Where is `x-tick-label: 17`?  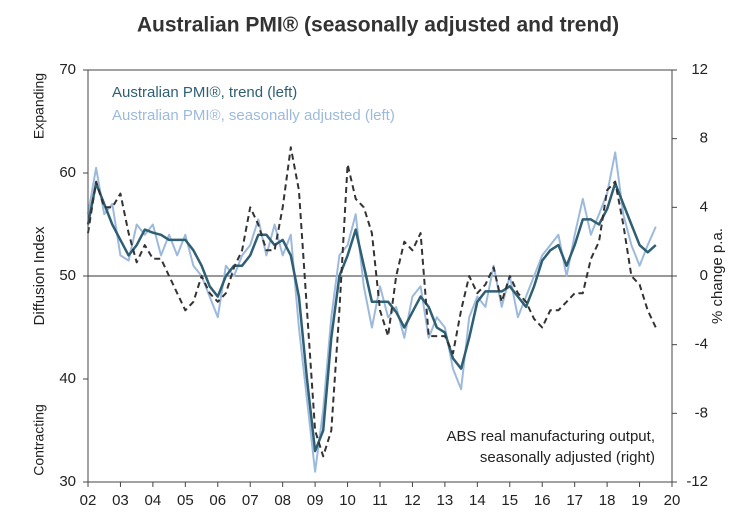 x-tick-label: 17 is located at coordinates (574, 500).